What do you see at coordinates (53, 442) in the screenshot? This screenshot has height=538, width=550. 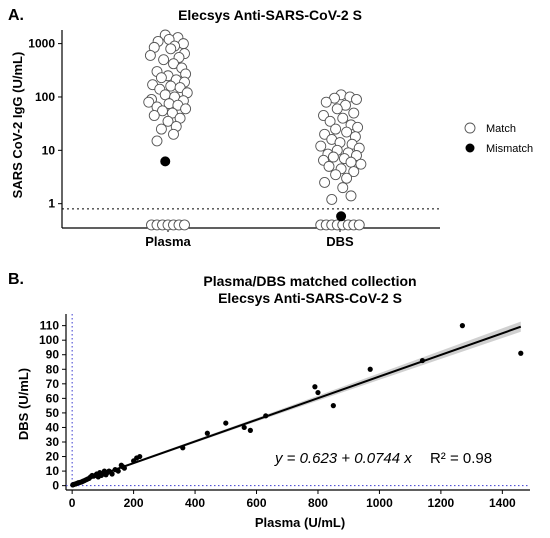 I see `panel-b-y-tick-label: 30` at bounding box center [53, 442].